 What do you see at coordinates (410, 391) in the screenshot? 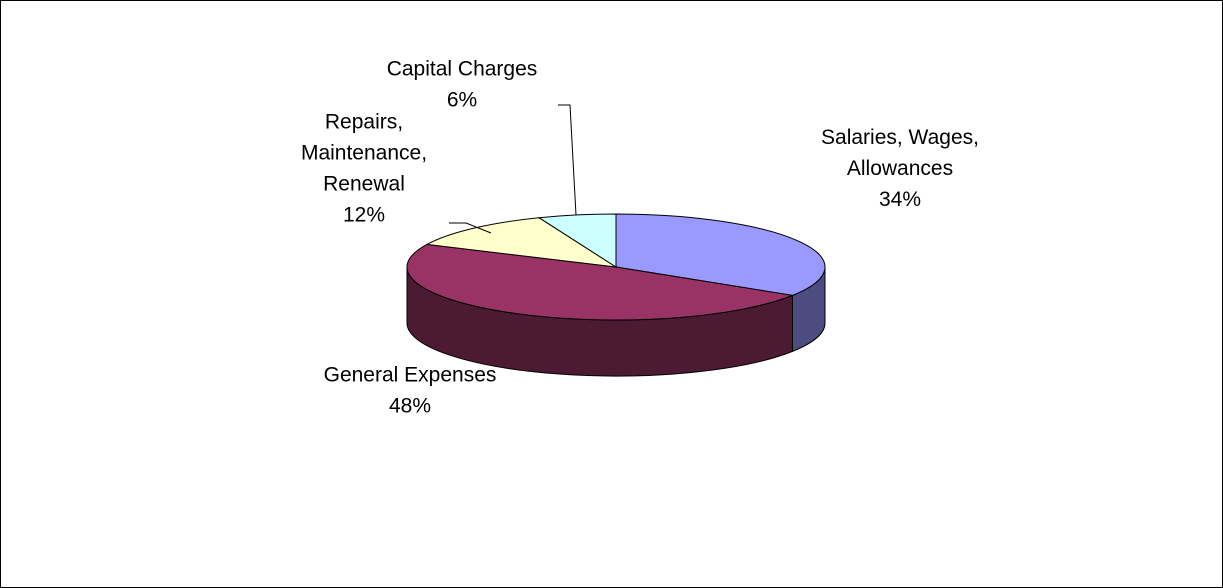
I see `slice-label-general-expenses: General Expenses 48%` at bounding box center [410, 391].